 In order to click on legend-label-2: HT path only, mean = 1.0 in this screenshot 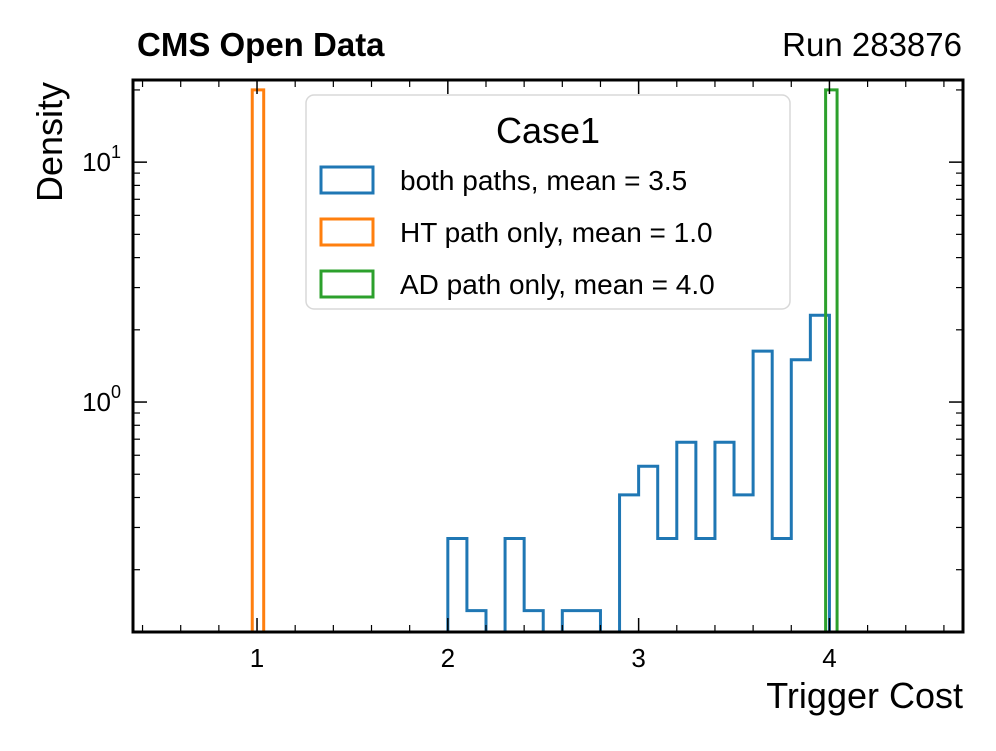, I will do `click(556, 232)`.